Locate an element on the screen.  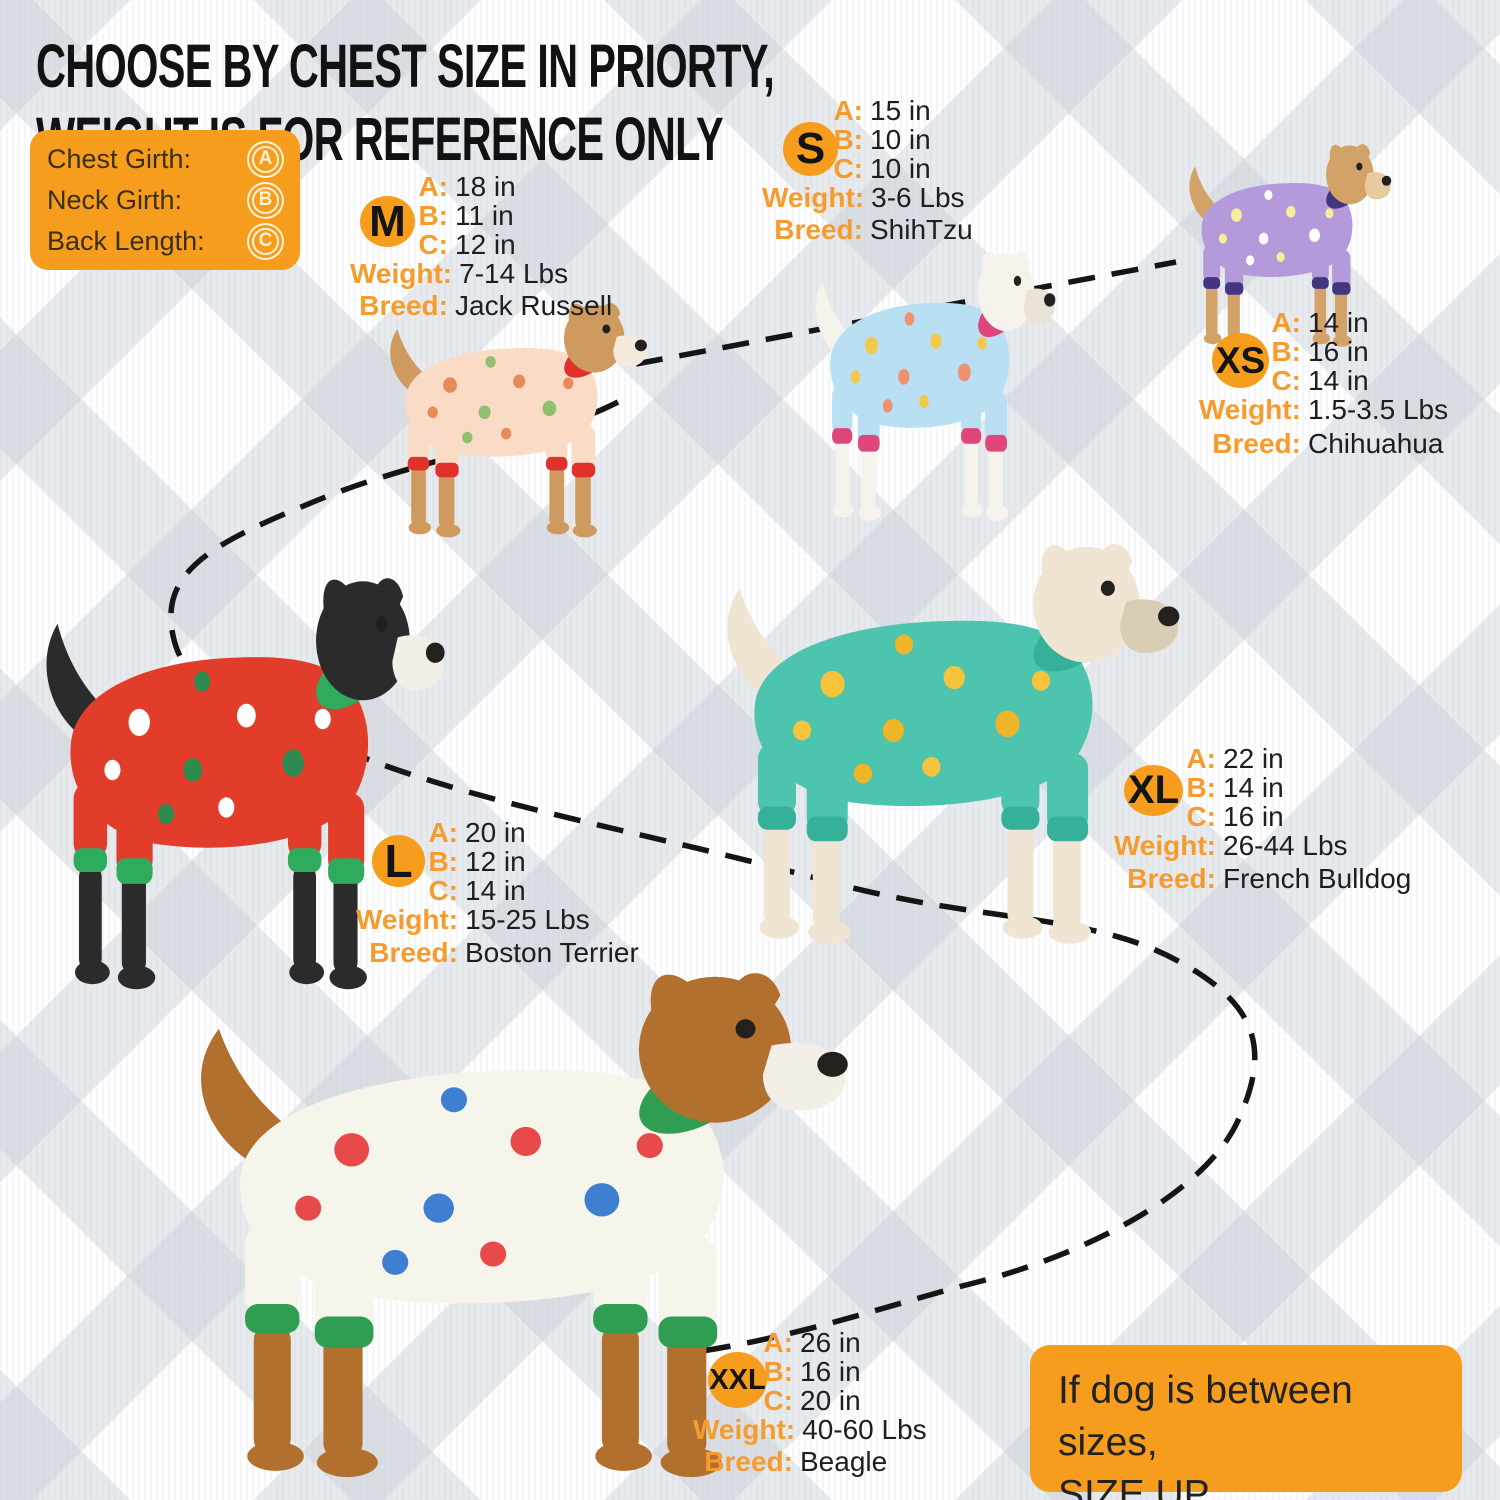
measure-value-c: 10 in is located at coordinates (900, 168).